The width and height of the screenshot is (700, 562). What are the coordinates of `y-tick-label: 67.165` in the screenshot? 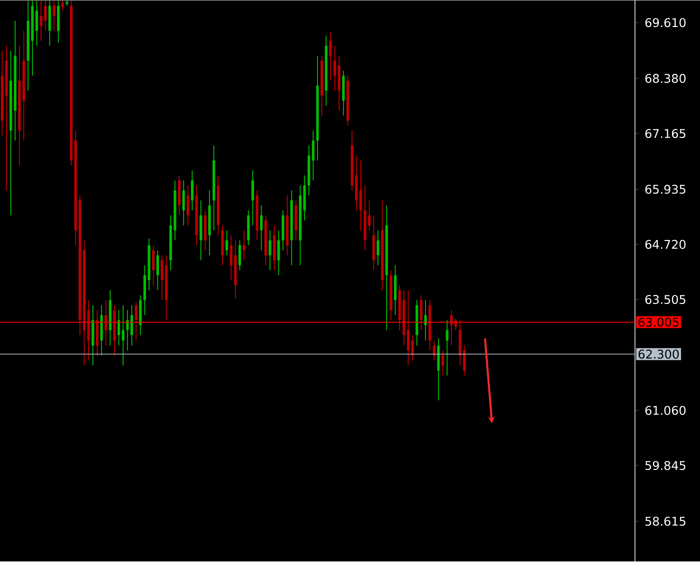 It's located at (665, 133).